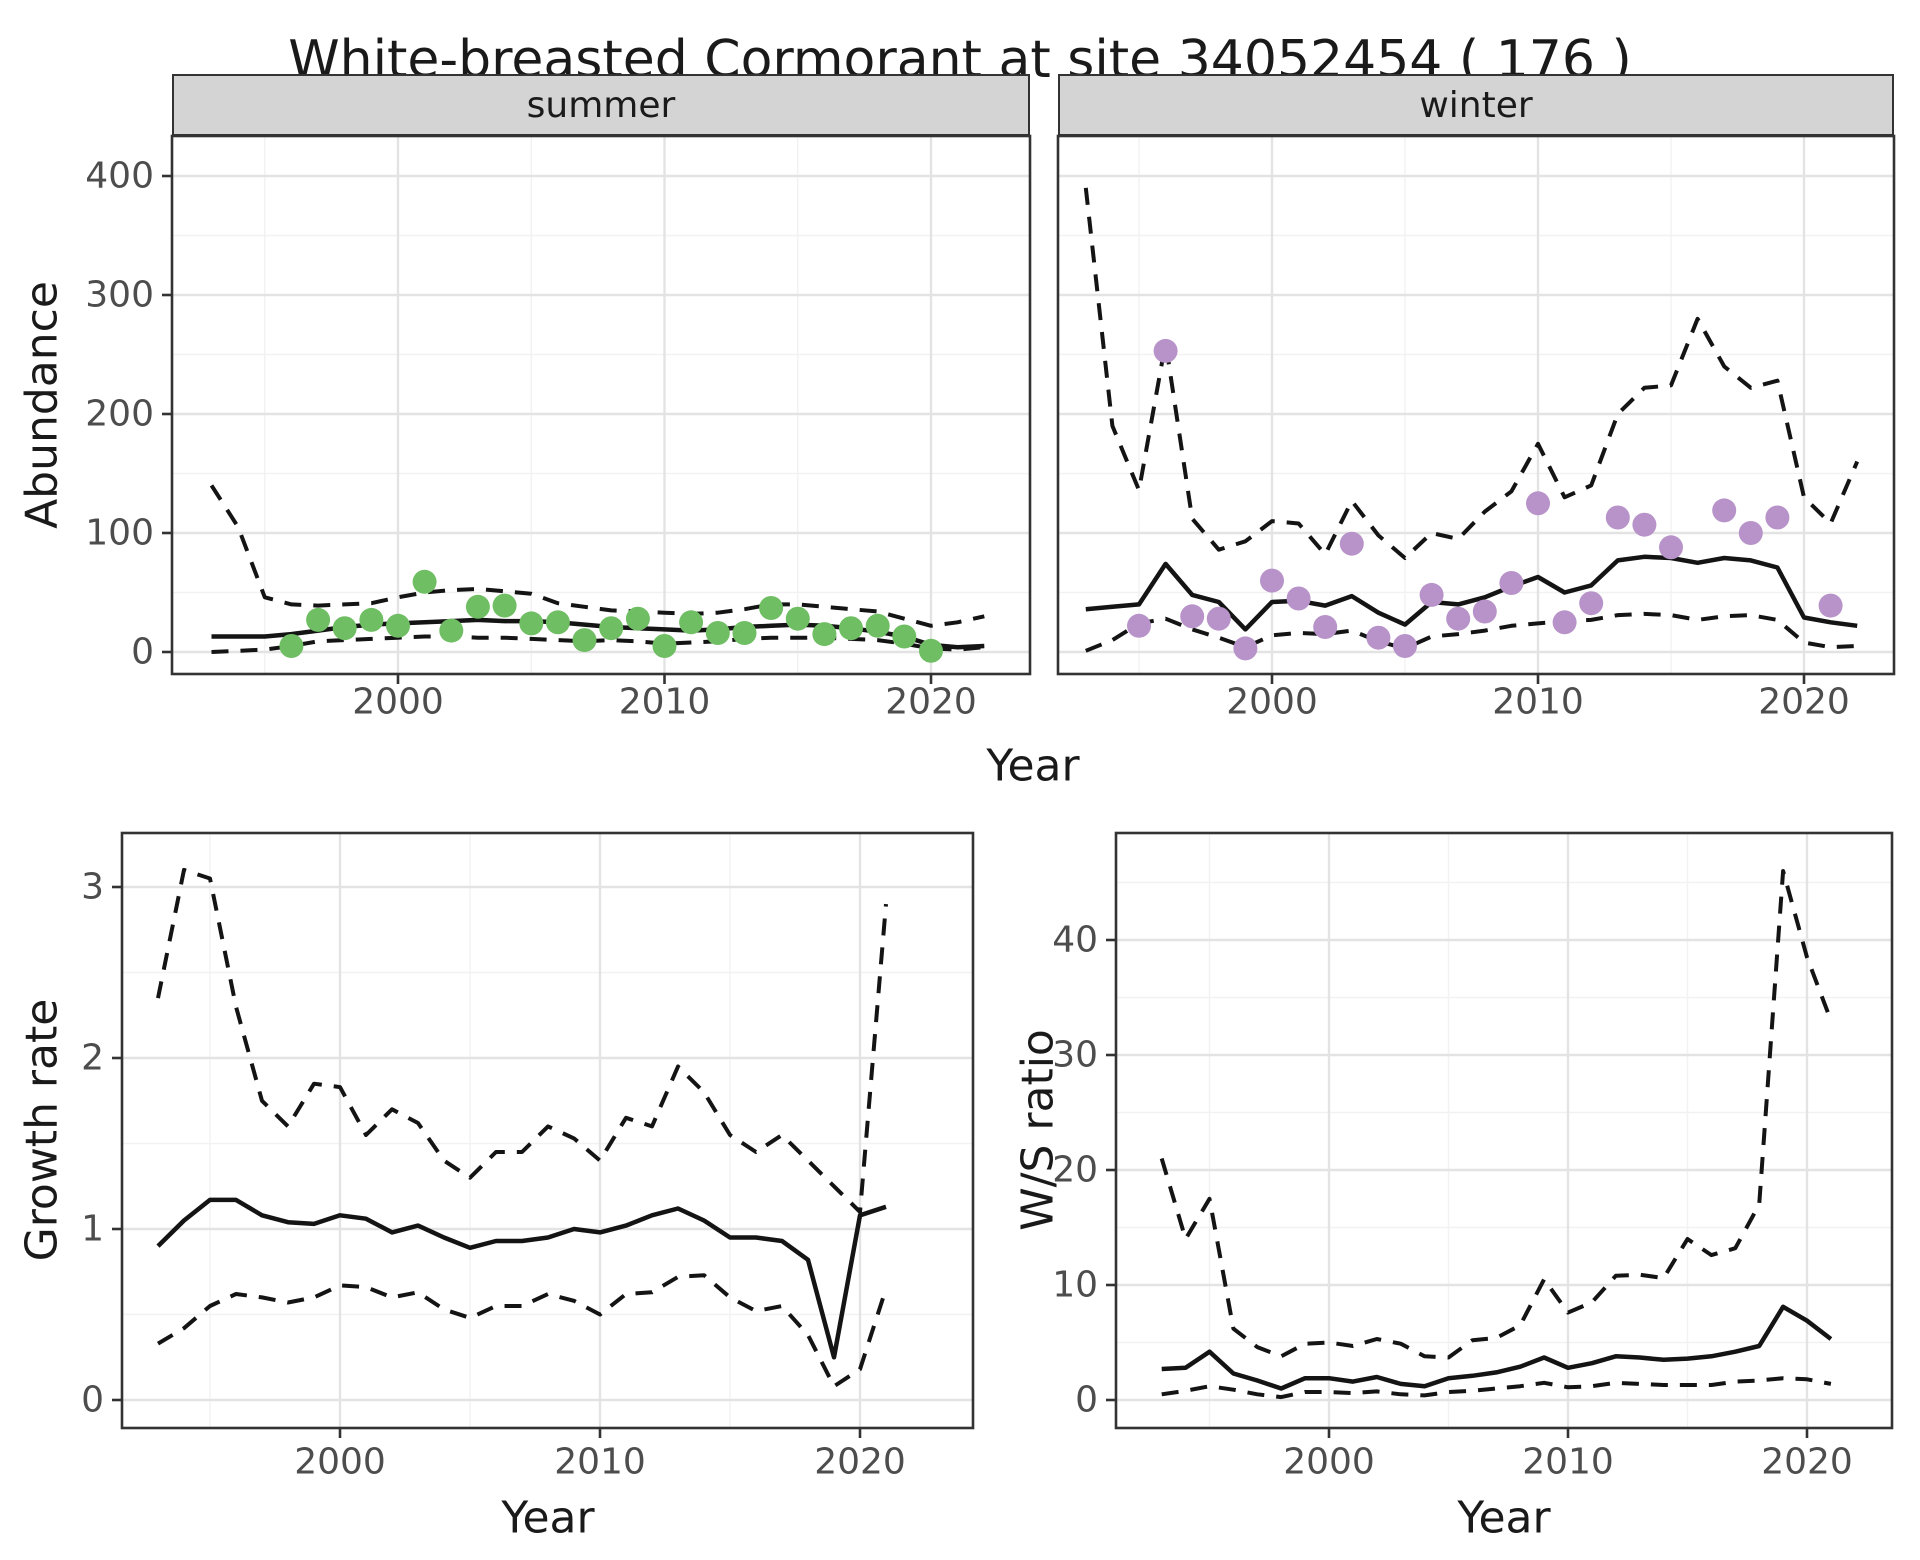 The image size is (1920, 1560). I want to click on y-tick-label: 10, so click(1075, 1285).